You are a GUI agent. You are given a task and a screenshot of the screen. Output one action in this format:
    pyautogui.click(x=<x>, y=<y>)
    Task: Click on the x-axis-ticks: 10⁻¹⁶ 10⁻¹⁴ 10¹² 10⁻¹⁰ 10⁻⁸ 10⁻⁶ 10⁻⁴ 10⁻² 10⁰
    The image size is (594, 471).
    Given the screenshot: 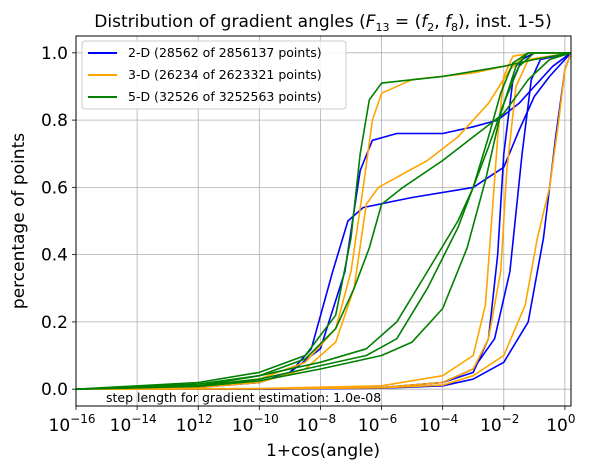 What is the action you would take?
    pyautogui.click(x=312, y=421)
    